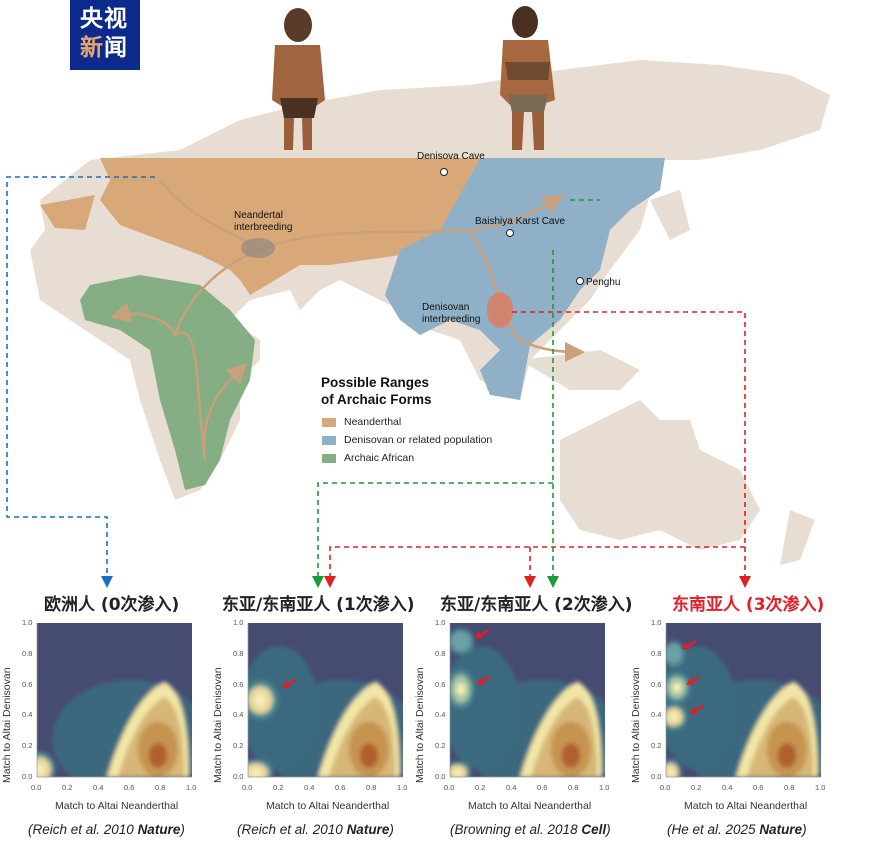  I want to click on citation-text: (Reich et al. 2010, so click(83, 829).